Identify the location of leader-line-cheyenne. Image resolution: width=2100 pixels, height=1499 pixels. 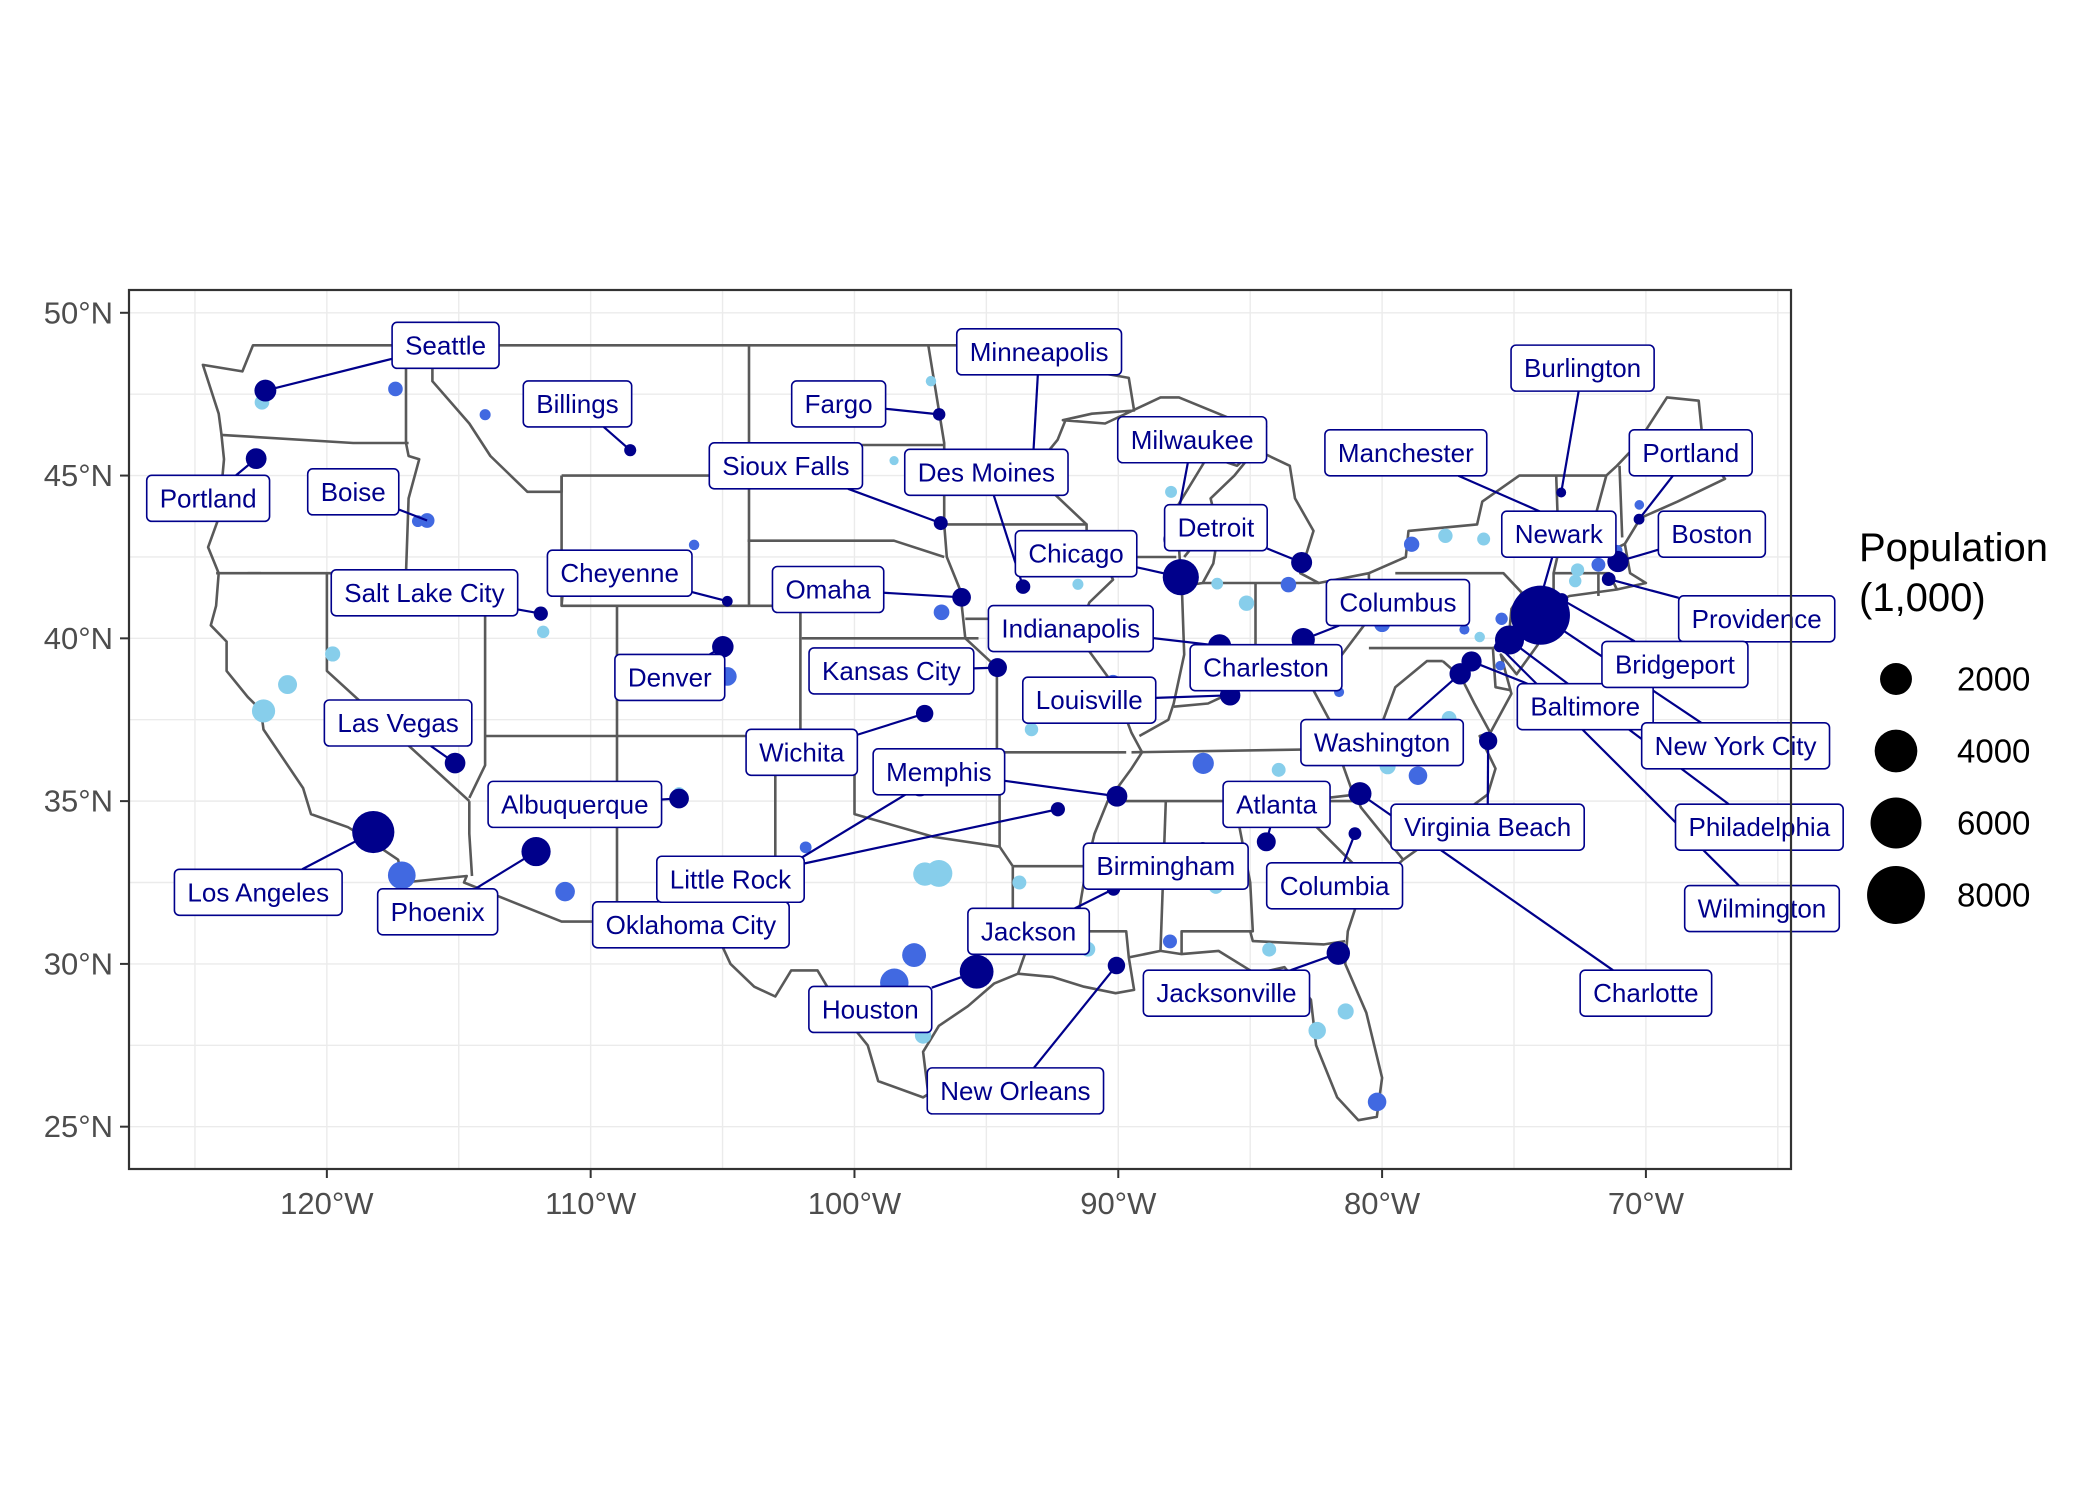
(709, 596).